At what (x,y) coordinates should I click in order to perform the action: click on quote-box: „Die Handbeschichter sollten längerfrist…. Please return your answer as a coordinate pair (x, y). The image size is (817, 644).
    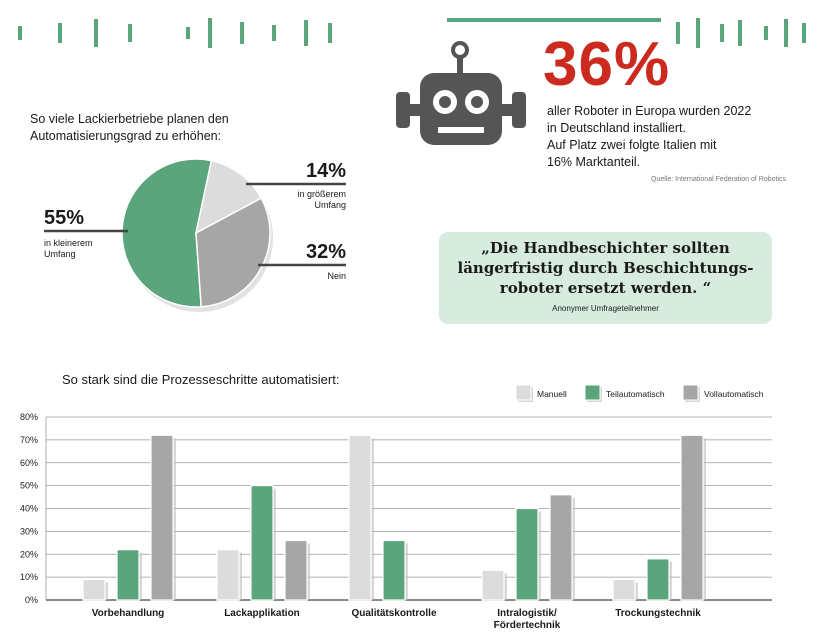
    Looking at the image, I should click on (605, 278).